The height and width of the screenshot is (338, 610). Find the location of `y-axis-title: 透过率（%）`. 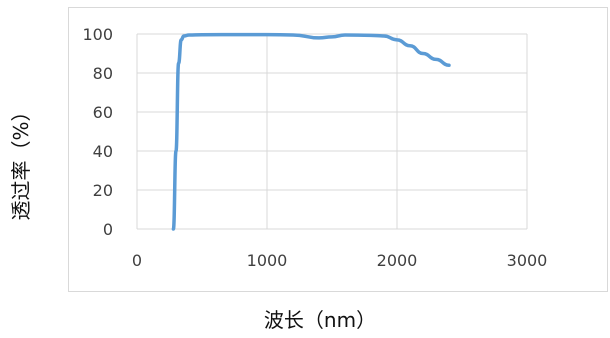

y-axis-title: 透过率（%） is located at coordinates (21, 160).